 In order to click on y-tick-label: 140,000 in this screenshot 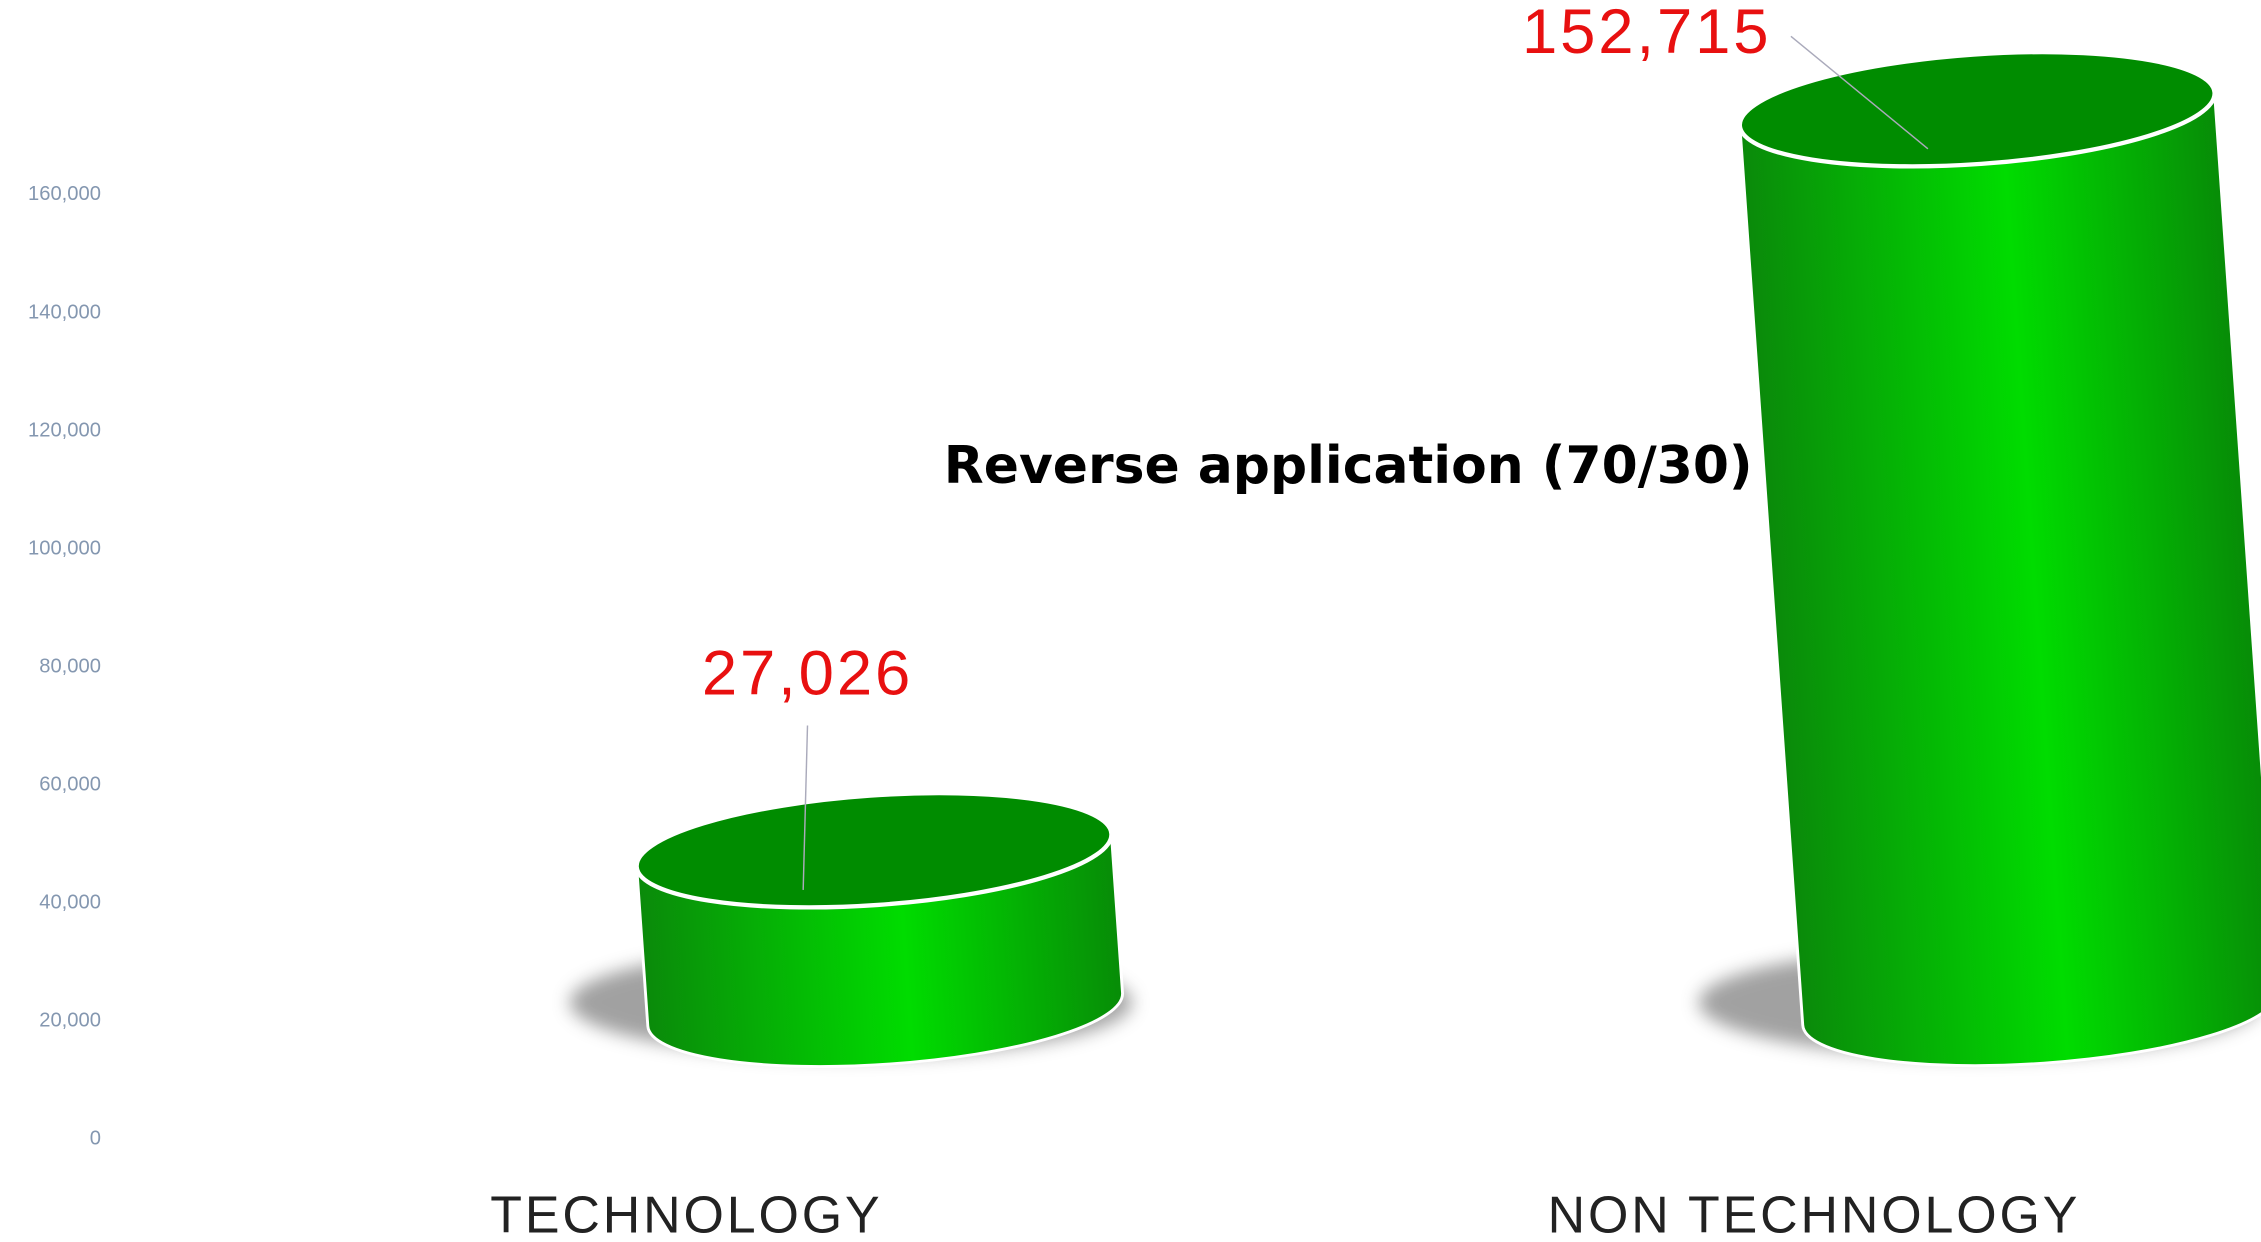, I will do `click(64, 312)`.